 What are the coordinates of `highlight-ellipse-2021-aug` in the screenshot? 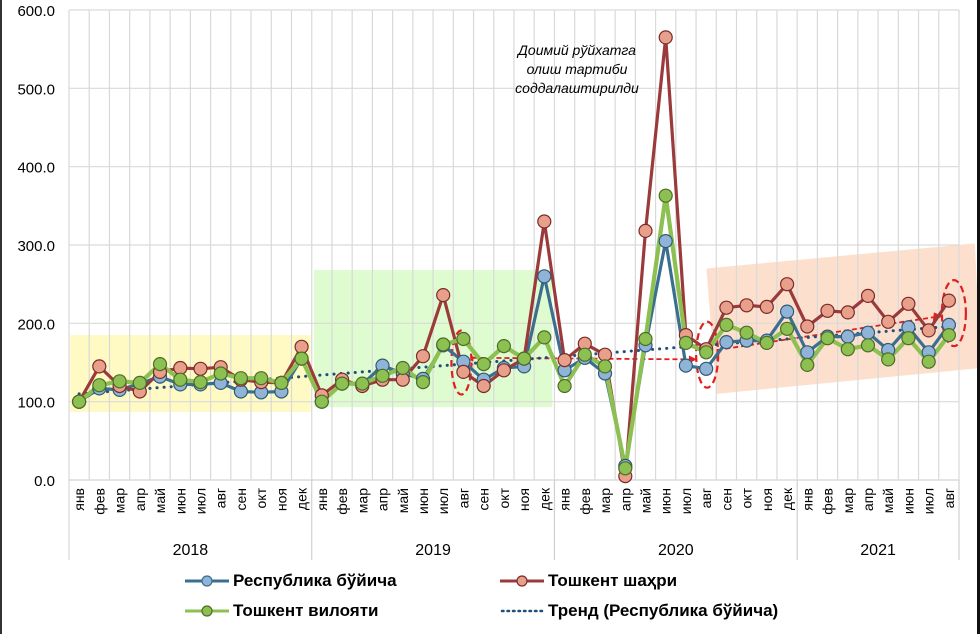 It's located at (953, 313).